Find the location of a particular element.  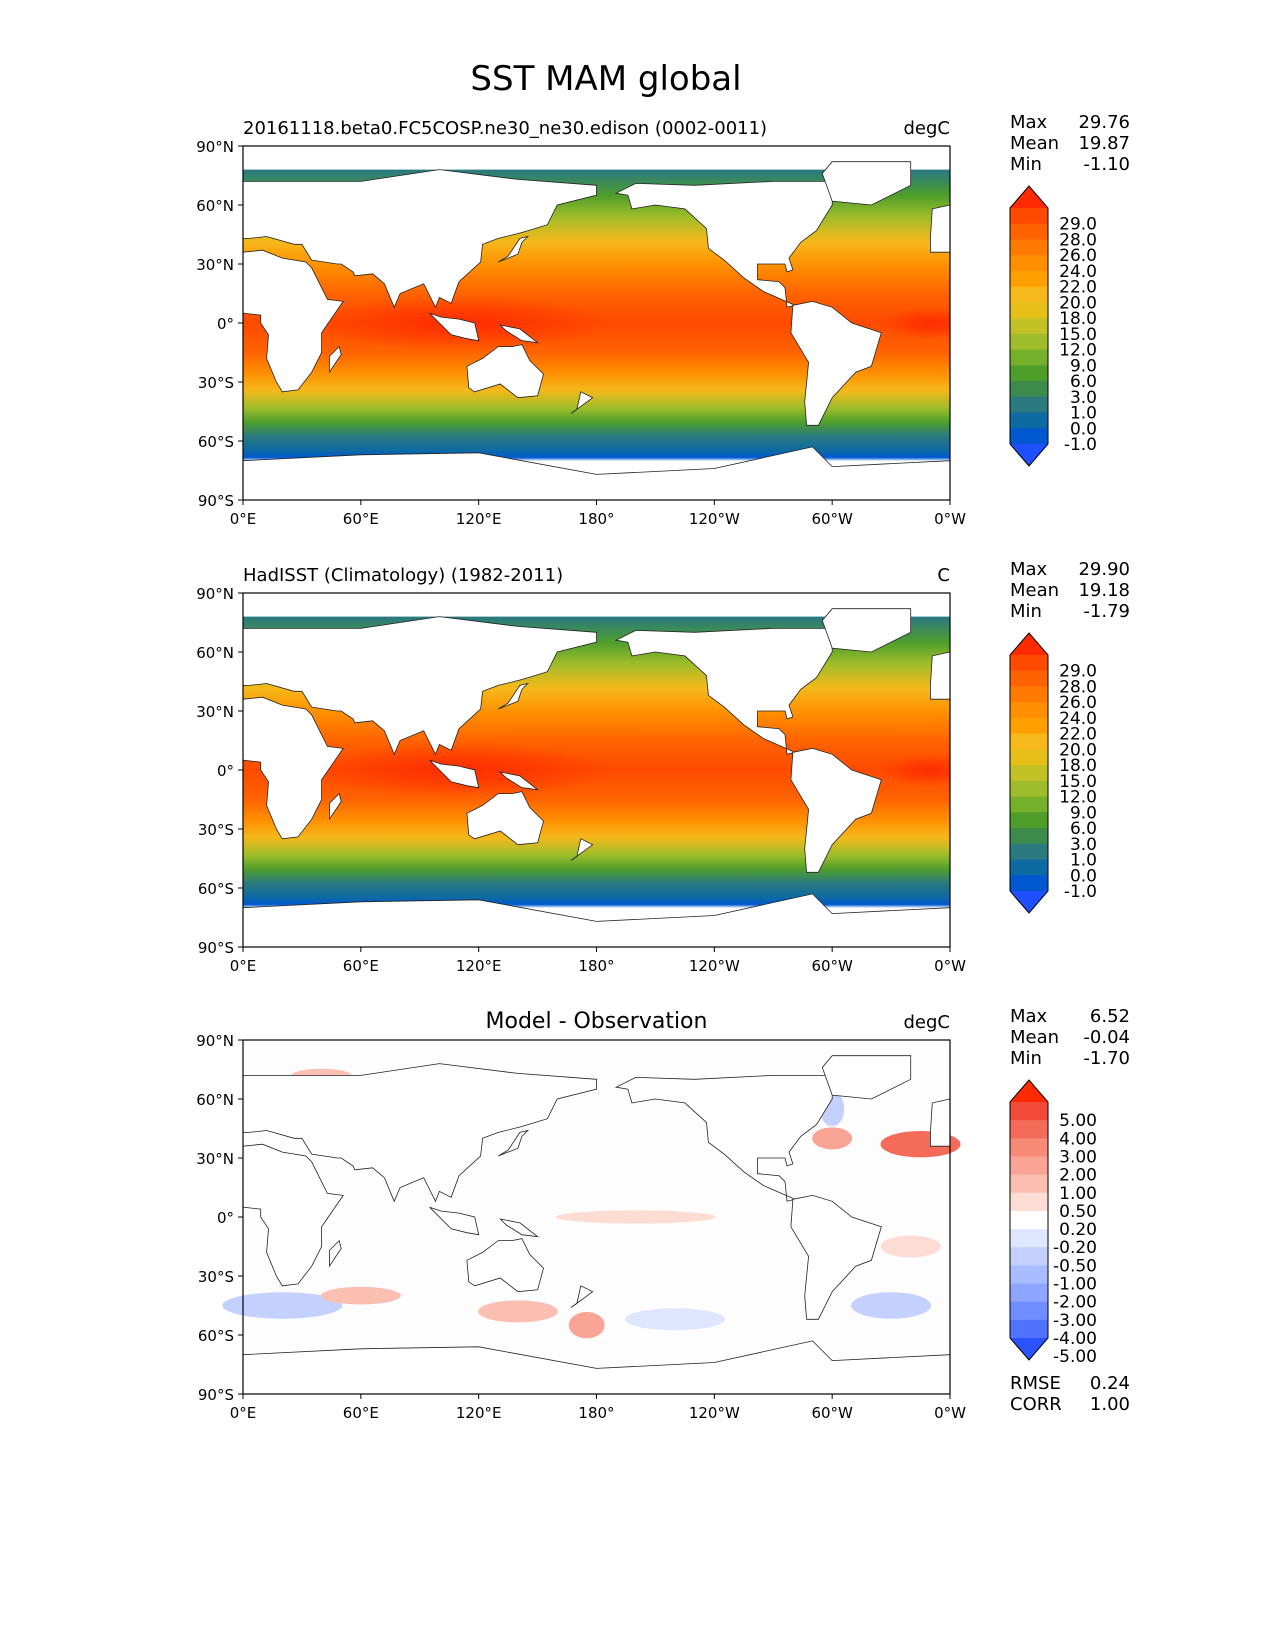

colorbar-label: 0.20 is located at coordinates (1078, 1230).